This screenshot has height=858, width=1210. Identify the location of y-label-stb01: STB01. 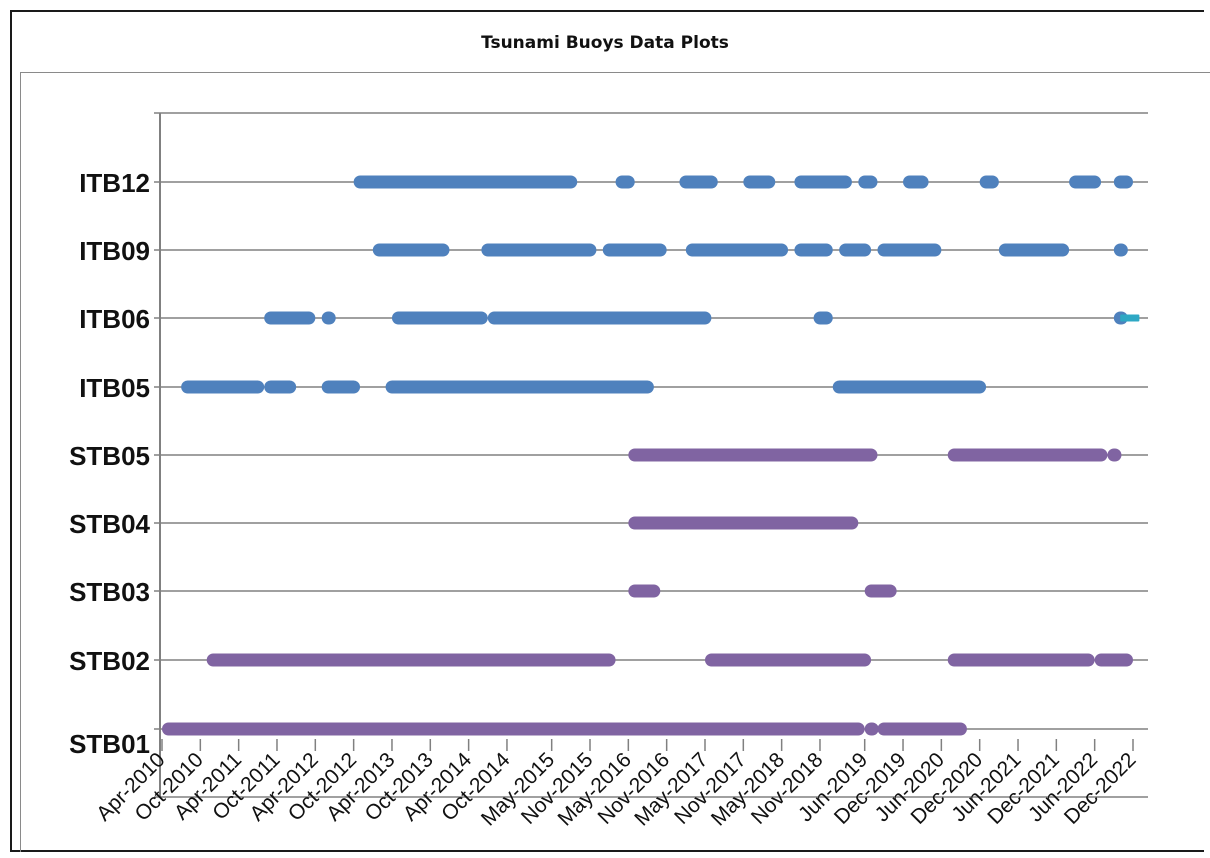
(109, 744).